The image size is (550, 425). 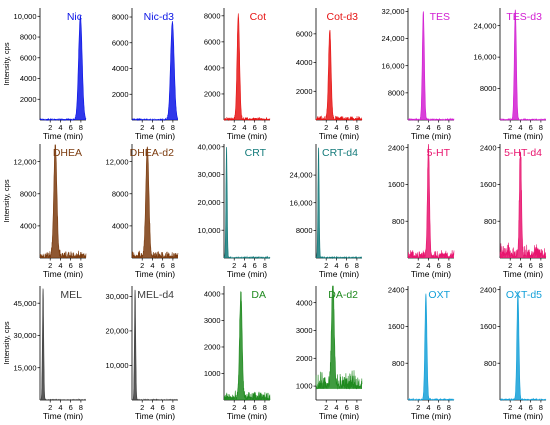 I want to click on panel-title: TES-d3, so click(x=524, y=17).